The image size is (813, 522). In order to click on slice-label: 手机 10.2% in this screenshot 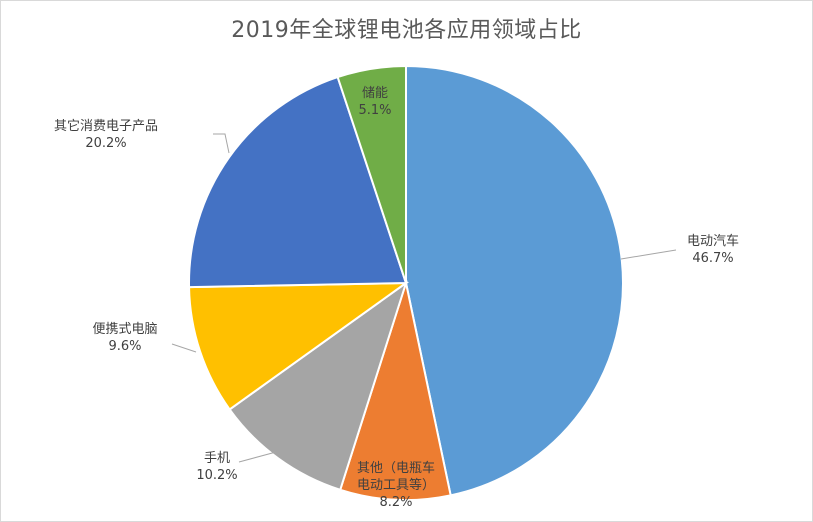, I will do `click(216, 467)`.